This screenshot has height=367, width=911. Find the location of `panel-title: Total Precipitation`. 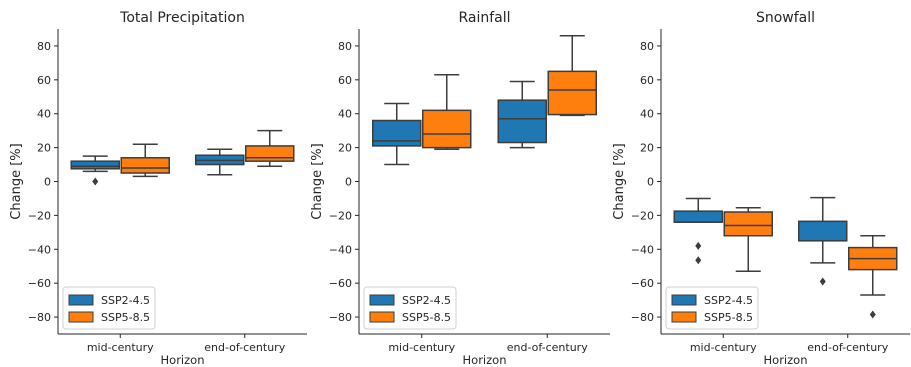

panel-title: Total Precipitation is located at coordinates (182, 18).